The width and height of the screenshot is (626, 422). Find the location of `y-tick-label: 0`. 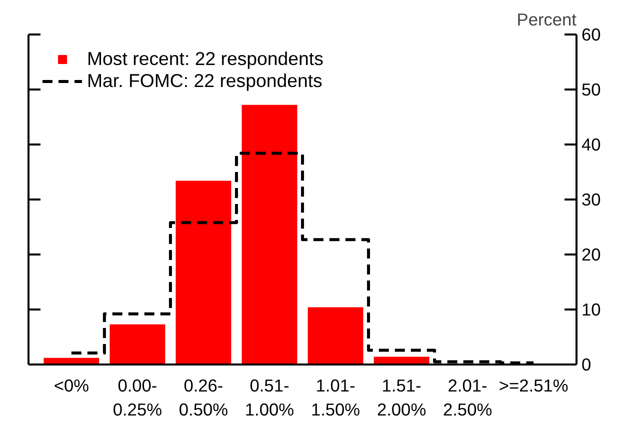

y-tick-label: 0 is located at coordinates (587, 364).